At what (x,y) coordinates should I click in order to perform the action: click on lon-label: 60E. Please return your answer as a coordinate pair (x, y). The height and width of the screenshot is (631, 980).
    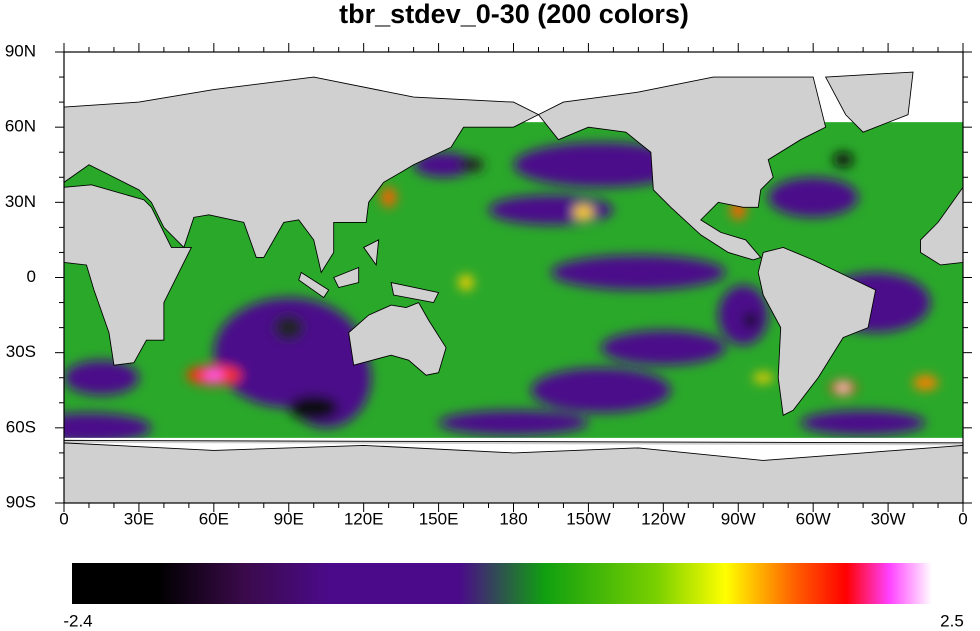
    Looking at the image, I should click on (214, 518).